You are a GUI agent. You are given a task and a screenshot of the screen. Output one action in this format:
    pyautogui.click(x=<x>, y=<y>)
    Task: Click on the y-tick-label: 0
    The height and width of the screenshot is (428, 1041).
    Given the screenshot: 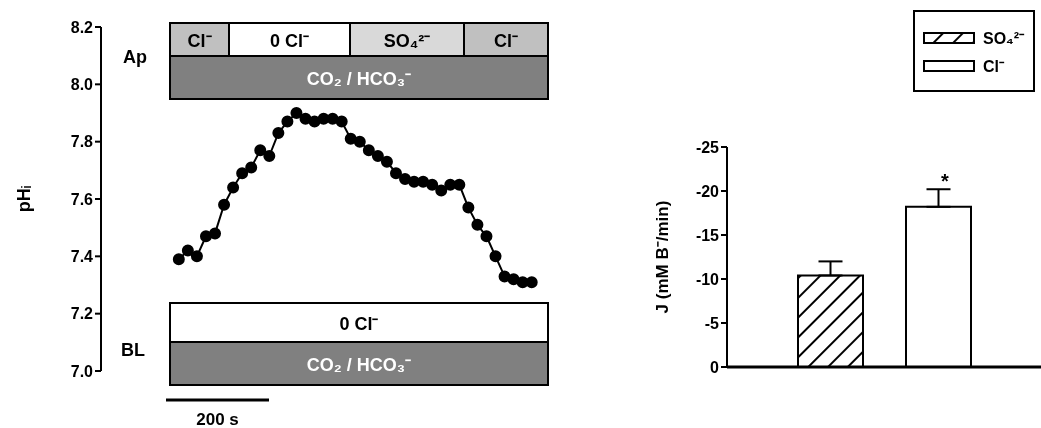 What is the action you would take?
    pyautogui.click(x=715, y=367)
    